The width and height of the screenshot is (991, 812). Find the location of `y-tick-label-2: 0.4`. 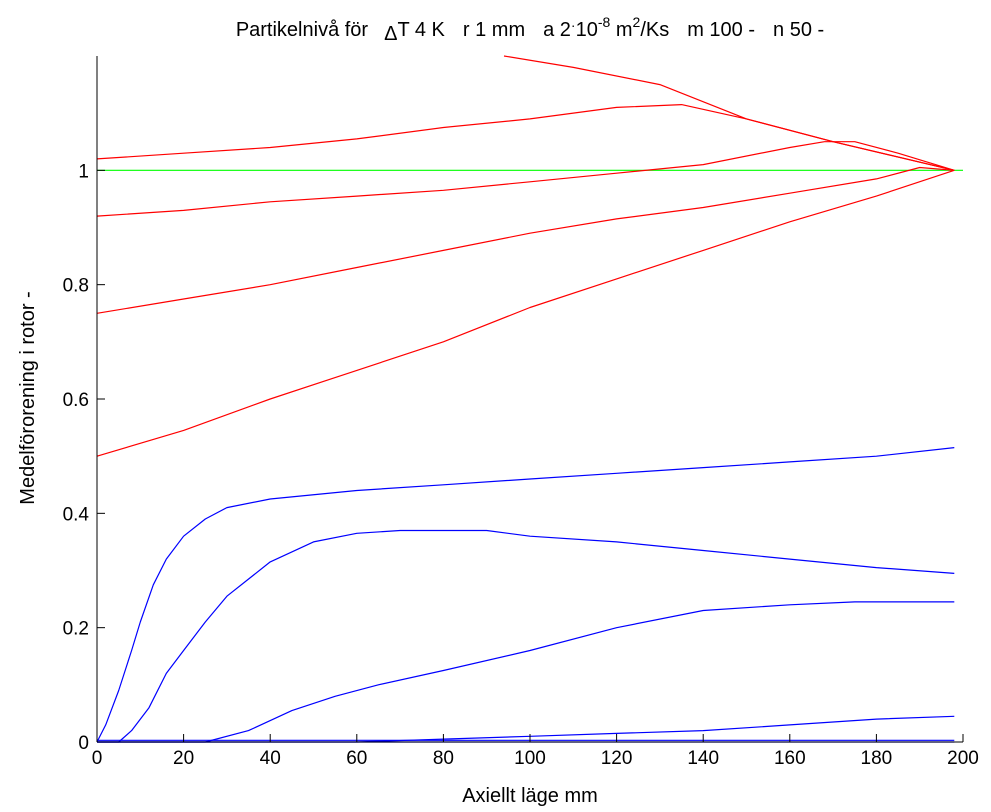

y-tick-label-2: 0.4 is located at coordinates (76, 514).